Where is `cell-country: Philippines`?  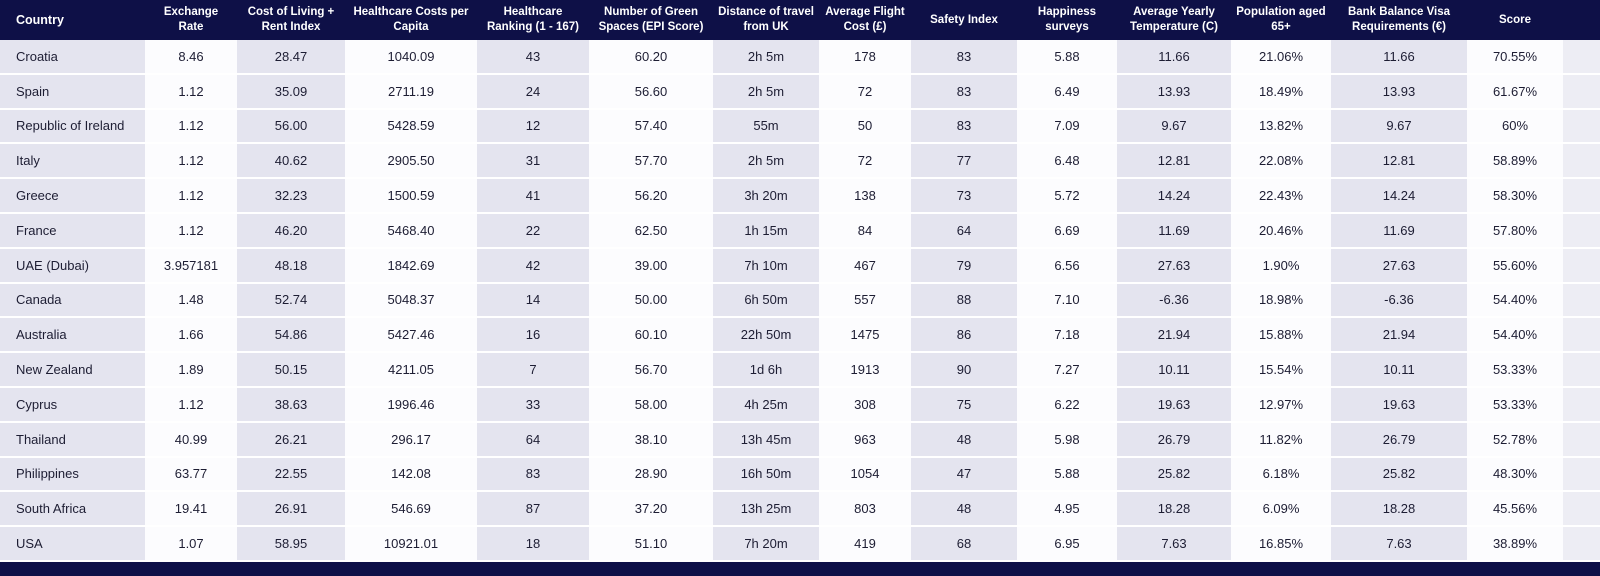
cell-country: Philippines is located at coordinates (72, 475).